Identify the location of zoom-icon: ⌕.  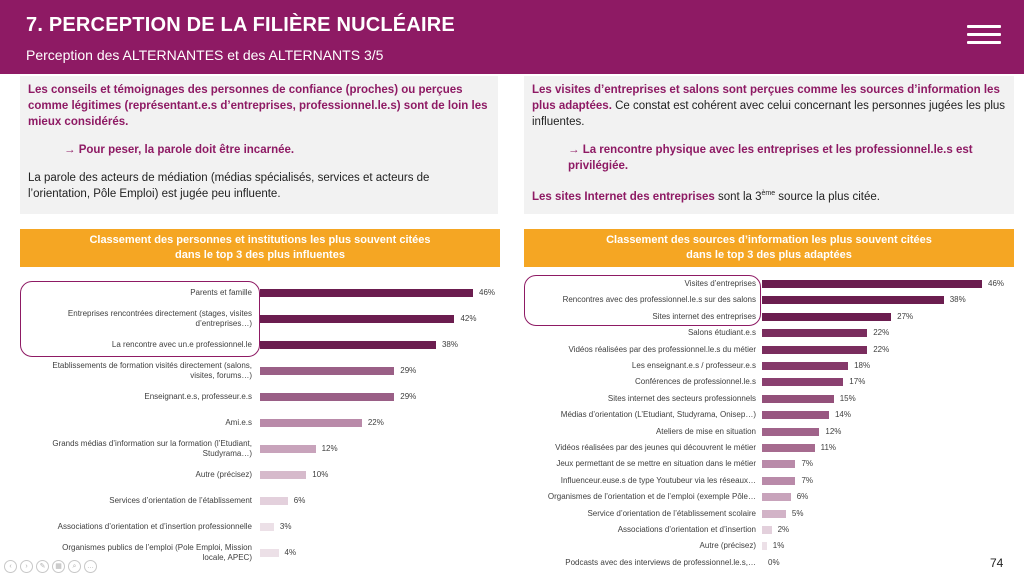
(74, 566).